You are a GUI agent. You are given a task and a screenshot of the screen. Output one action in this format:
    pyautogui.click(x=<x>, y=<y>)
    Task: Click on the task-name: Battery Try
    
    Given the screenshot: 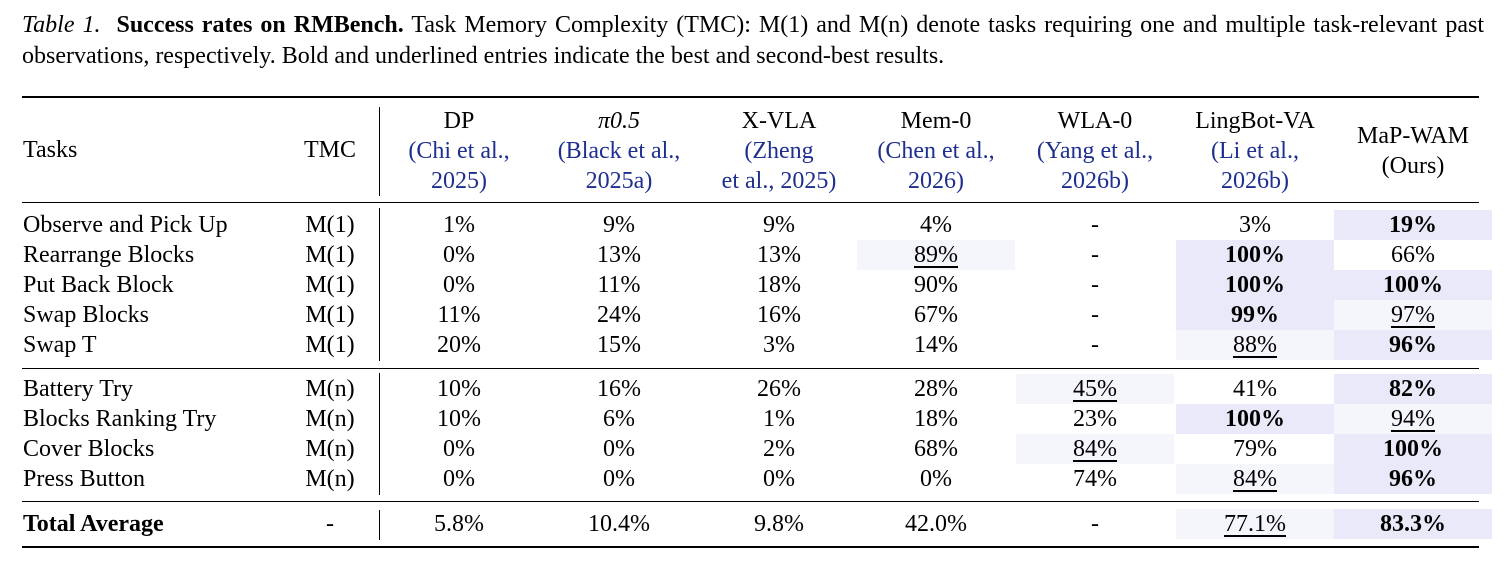 What is the action you would take?
    pyautogui.click(x=78, y=389)
    